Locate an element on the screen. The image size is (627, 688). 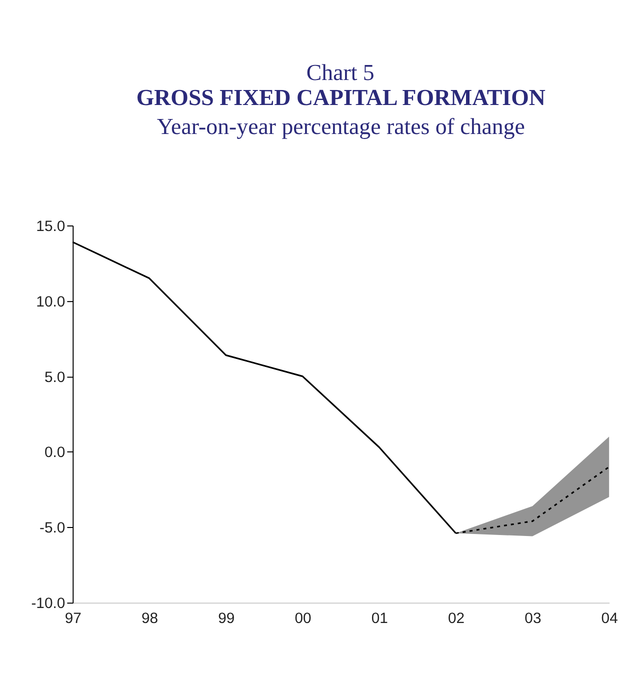
y-tick-label: 10.0 is located at coordinates (51, 301).